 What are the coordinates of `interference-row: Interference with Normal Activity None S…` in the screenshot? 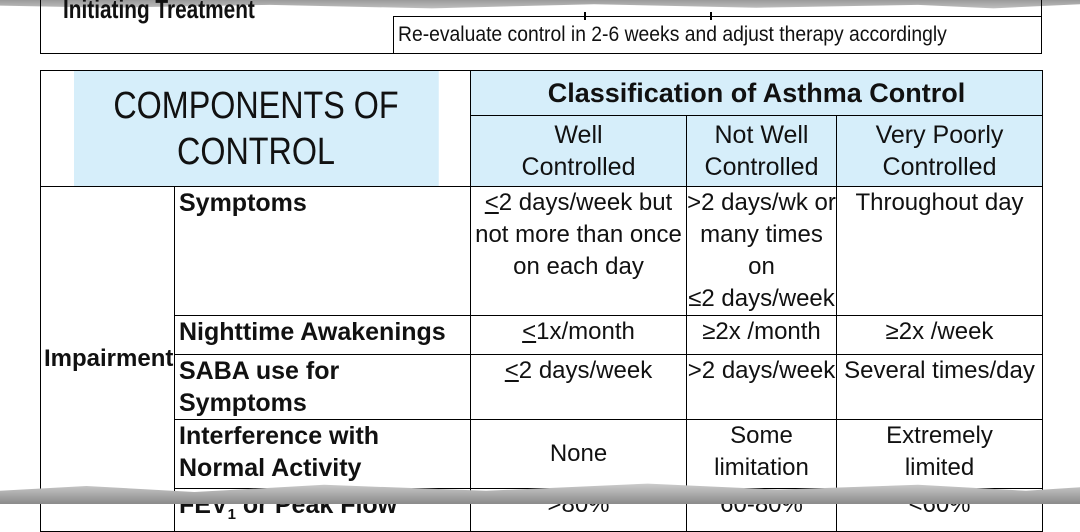 It's located at (542, 454).